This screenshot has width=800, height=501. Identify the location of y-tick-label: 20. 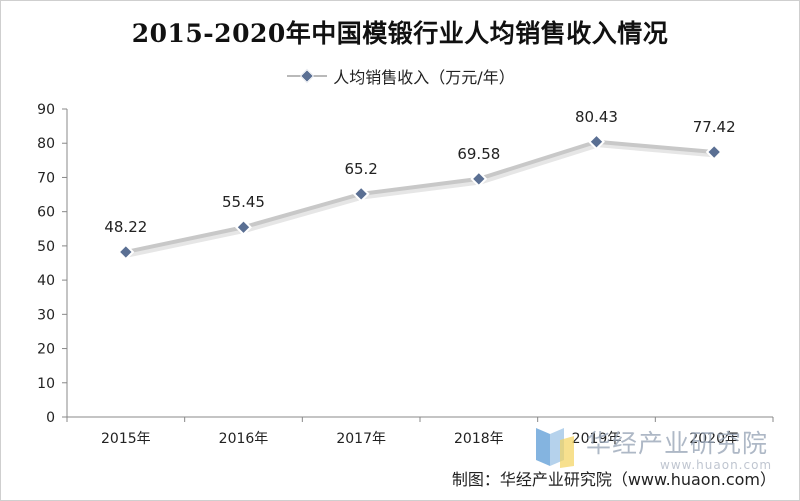
(46, 350).